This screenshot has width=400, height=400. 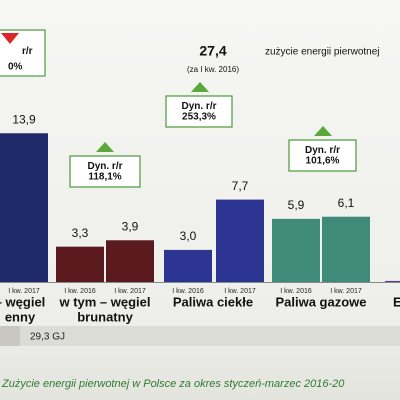 What do you see at coordinates (199, 116) in the screenshot?
I see `change-text: 253,3%` at bounding box center [199, 116].